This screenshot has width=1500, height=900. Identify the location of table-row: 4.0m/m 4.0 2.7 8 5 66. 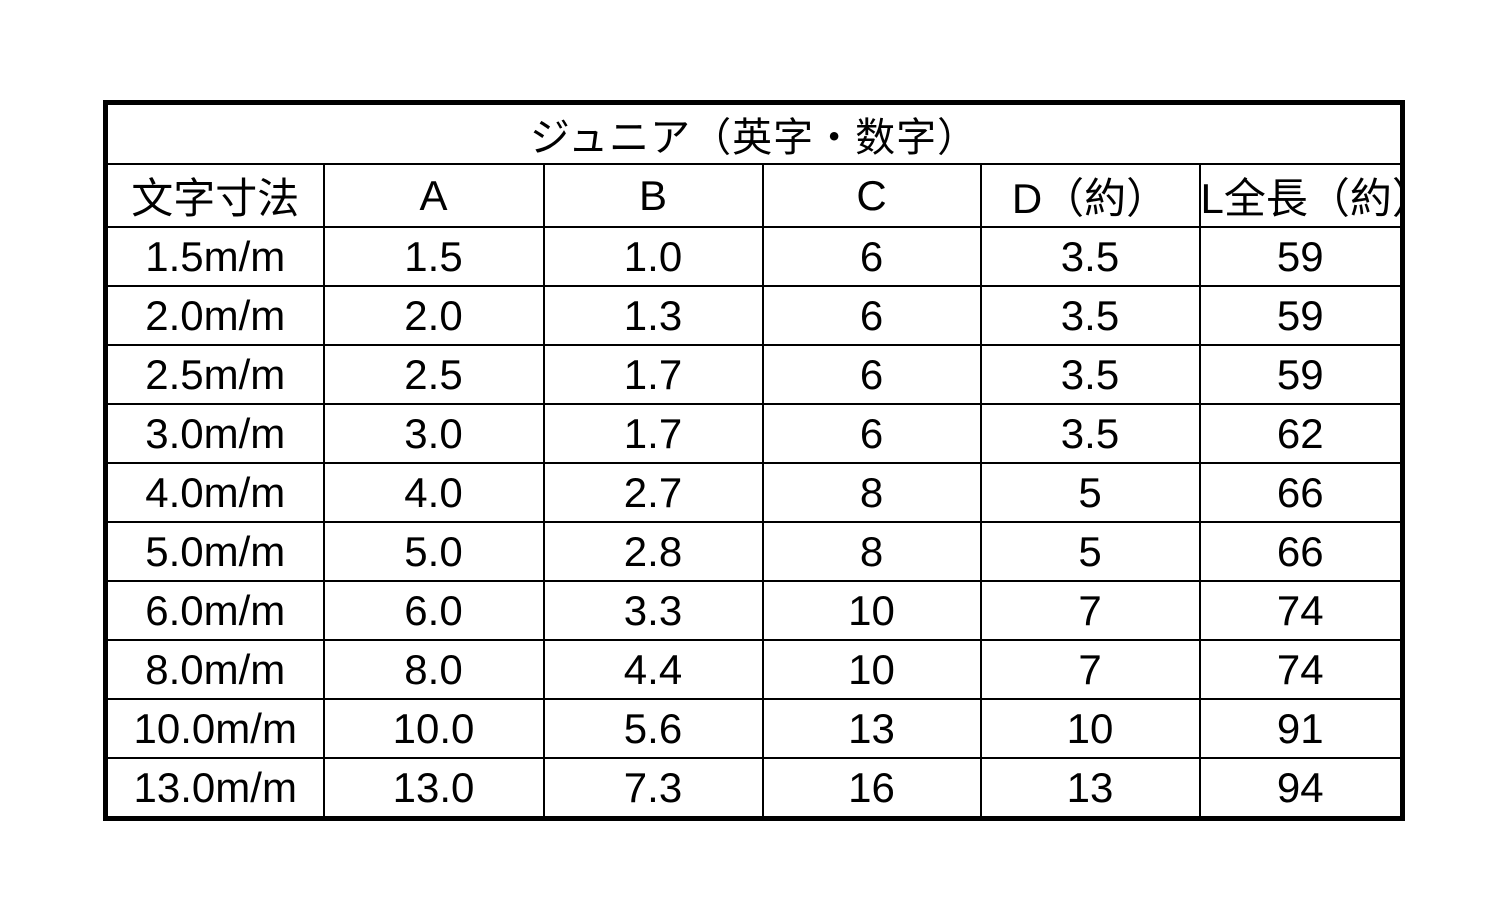
(754, 492).